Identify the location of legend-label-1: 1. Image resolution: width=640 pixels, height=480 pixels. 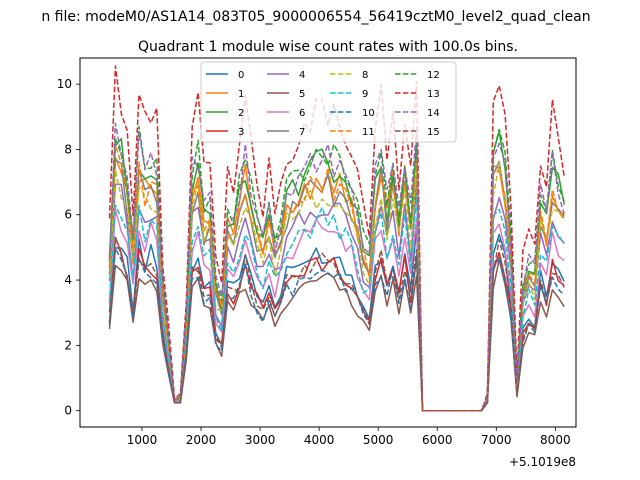
(241, 94).